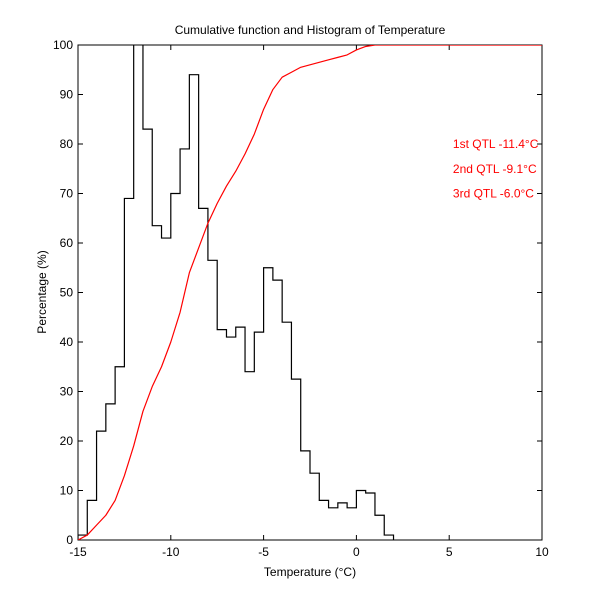 This screenshot has width=600, height=610. I want to click on quartile-label-2: 2nd QTL -9.1°C, so click(495, 169).